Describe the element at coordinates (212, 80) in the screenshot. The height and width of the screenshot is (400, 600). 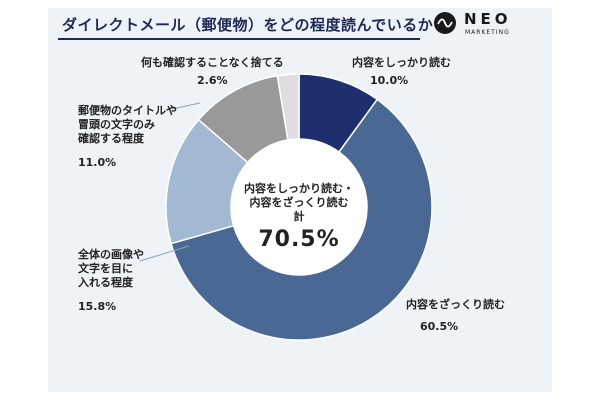
I see `label-discard-pct: 2.6%` at that location.